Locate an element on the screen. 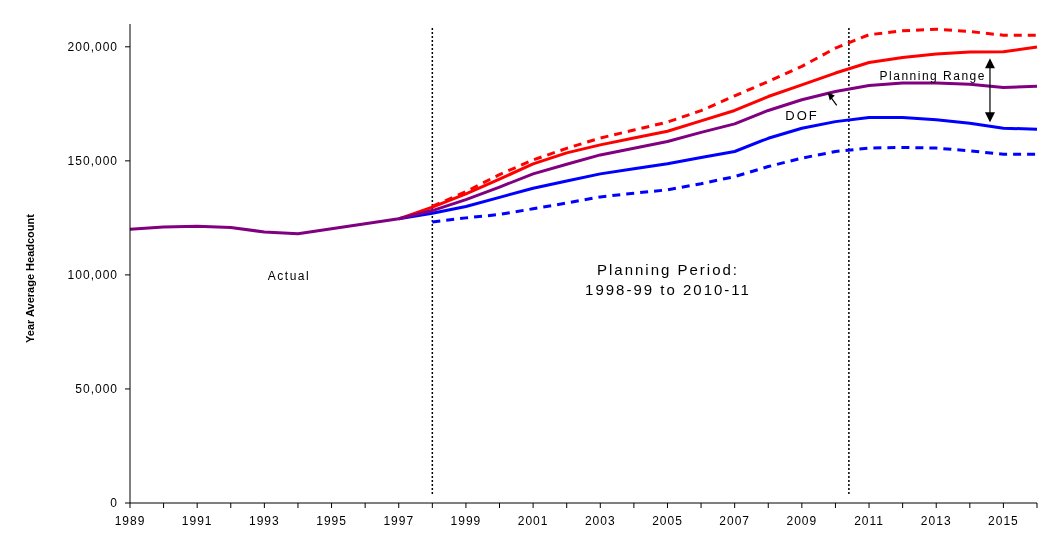 This screenshot has width=1063, height=546. x-tick-label: 2009 is located at coordinates (802, 521).